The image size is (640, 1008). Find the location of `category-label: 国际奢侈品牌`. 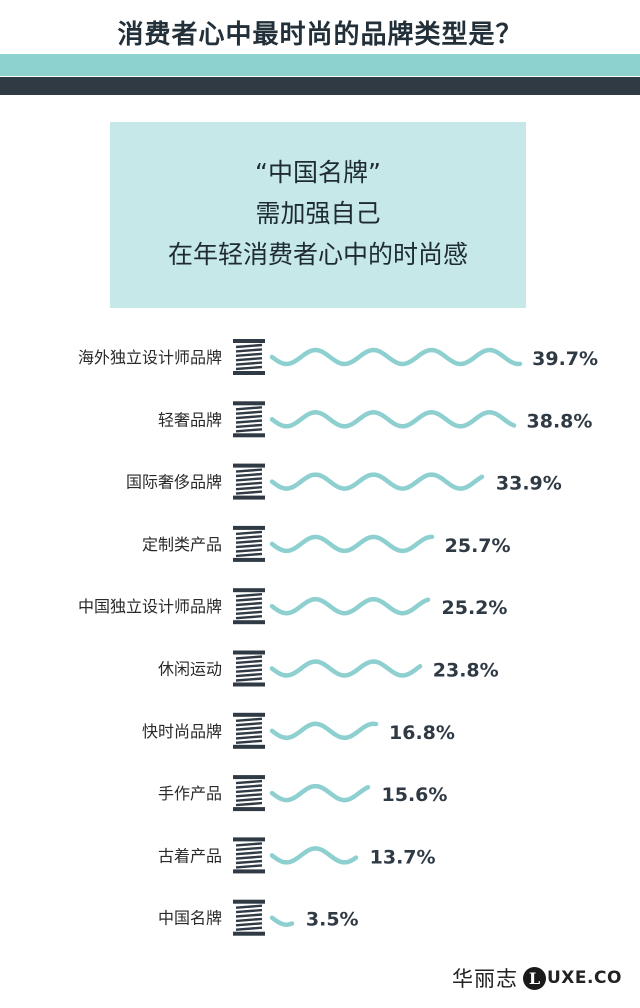

category-label: 国际奢侈品牌 is located at coordinates (174, 482).